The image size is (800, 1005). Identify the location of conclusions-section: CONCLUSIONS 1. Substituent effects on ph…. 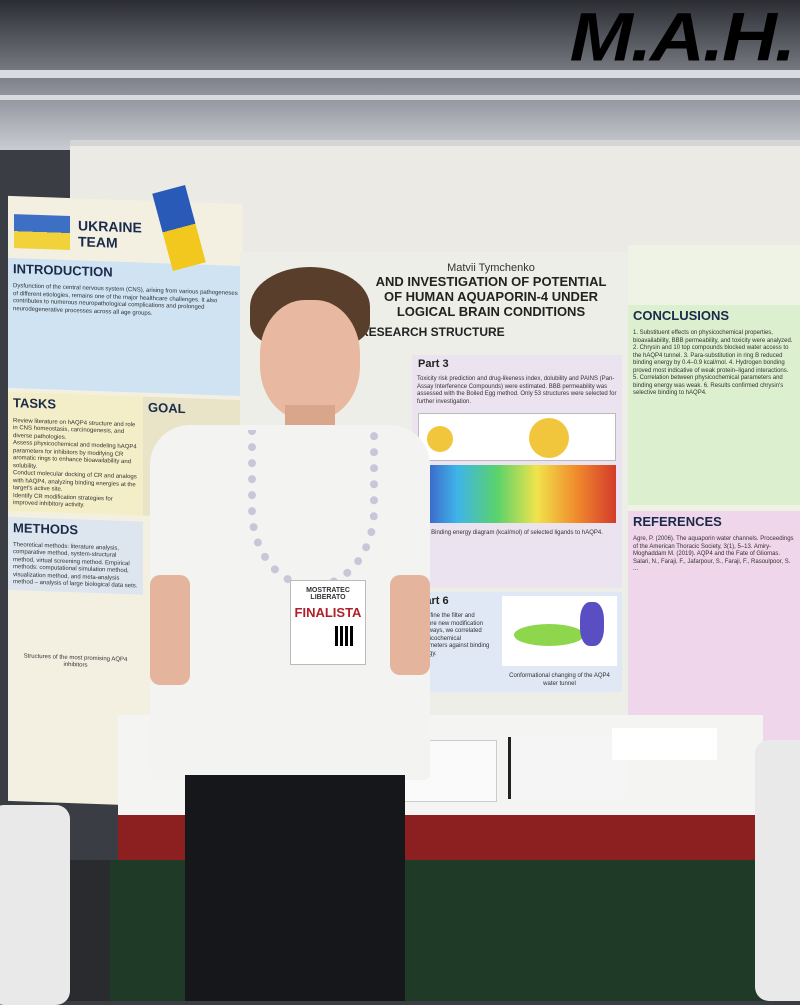
(714, 405).